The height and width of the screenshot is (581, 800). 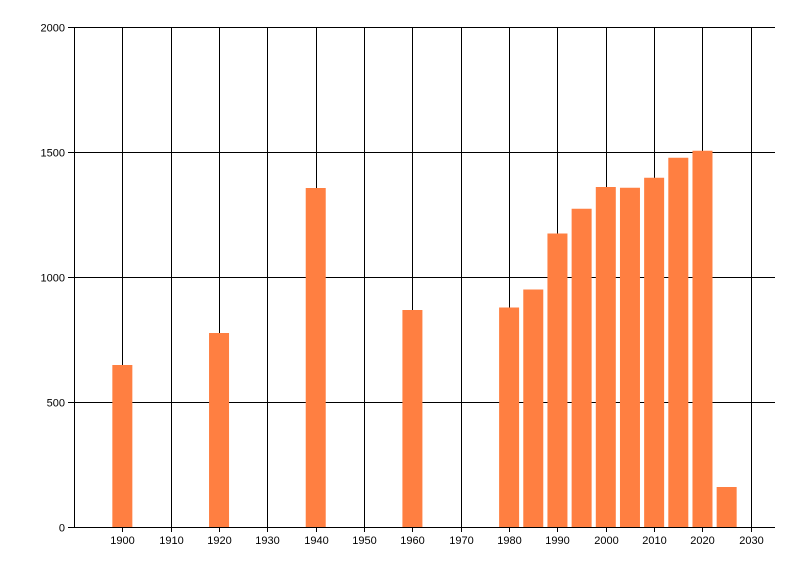 I want to click on x-tick-label: 1980, so click(x=509, y=541).